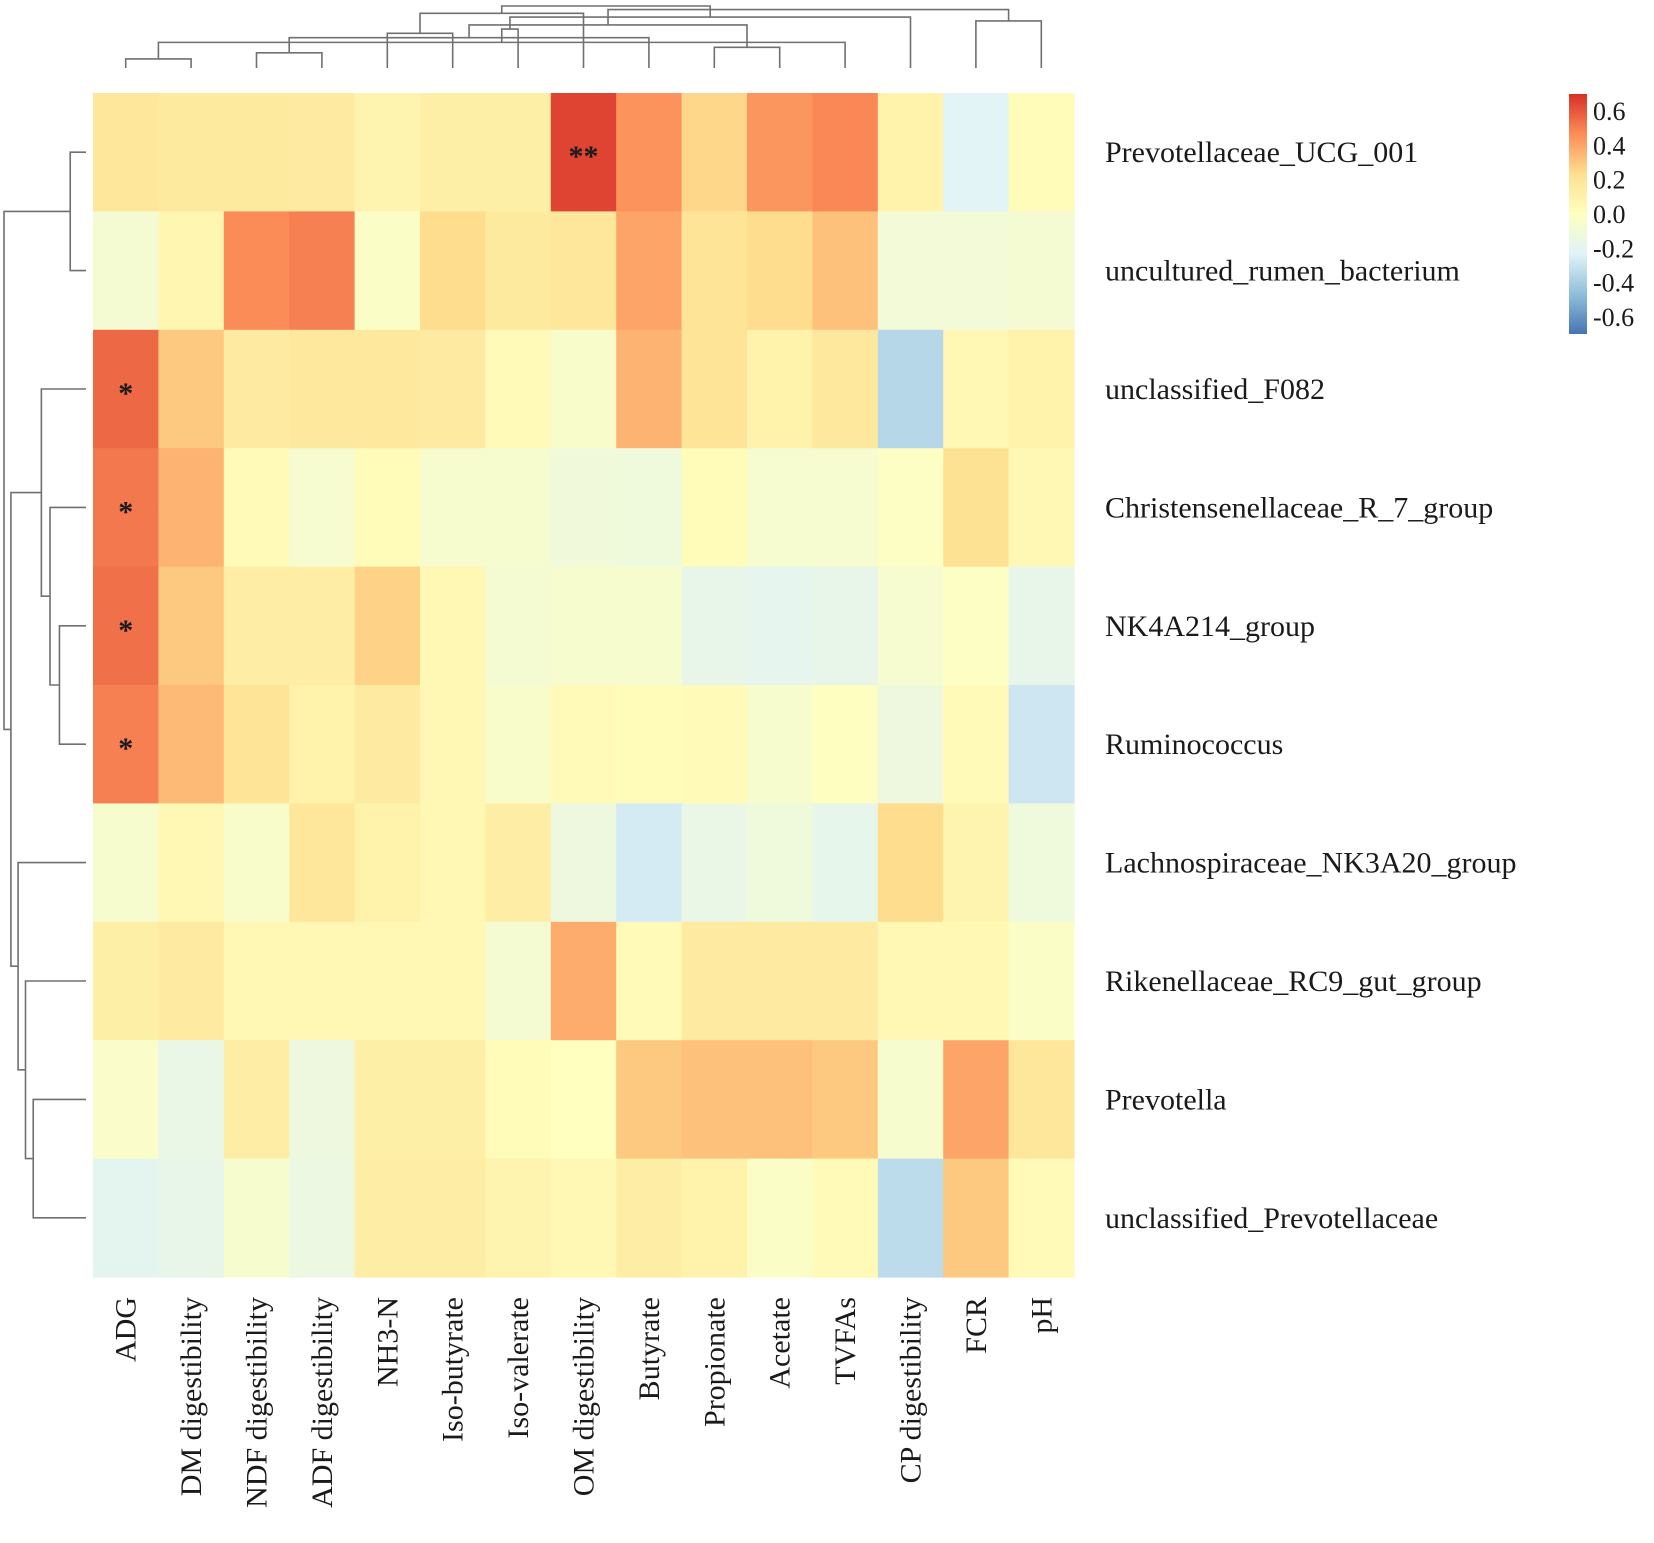 This screenshot has height=1543, width=1654. Describe the element at coordinates (358, 452) in the screenshot. I see `significance-annotations: ******` at that location.